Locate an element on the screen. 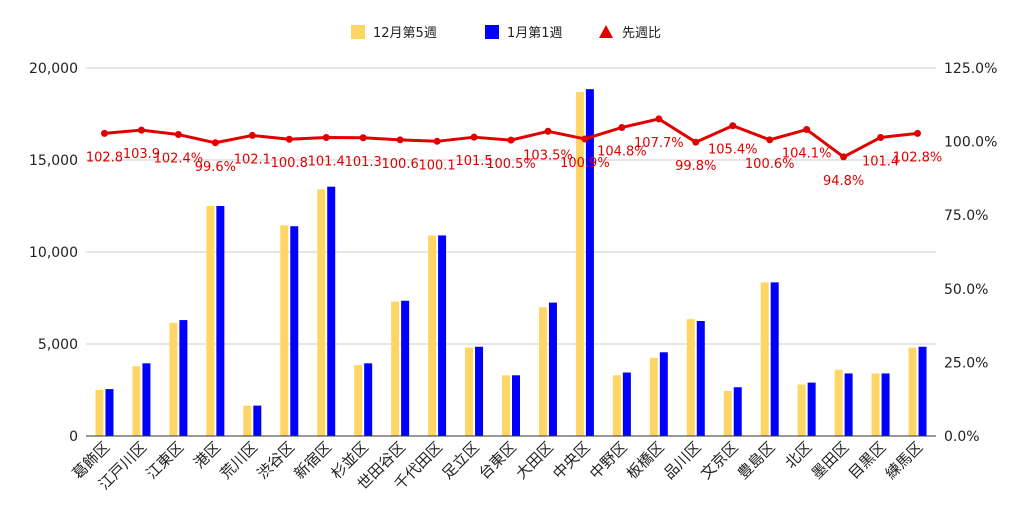 The width and height of the screenshot is (1024, 525). ratio-data-label: 104.1% is located at coordinates (807, 154).